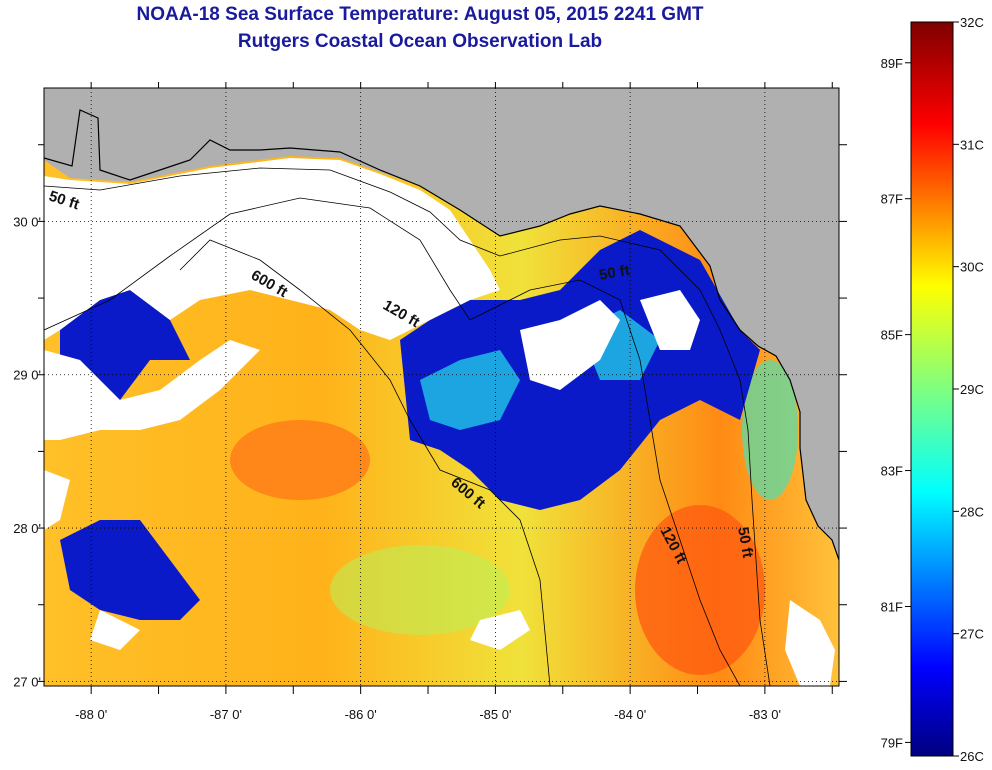 This screenshot has width=992, height=770. I want to click on lat-tick-label: 29 0', so click(27, 375).